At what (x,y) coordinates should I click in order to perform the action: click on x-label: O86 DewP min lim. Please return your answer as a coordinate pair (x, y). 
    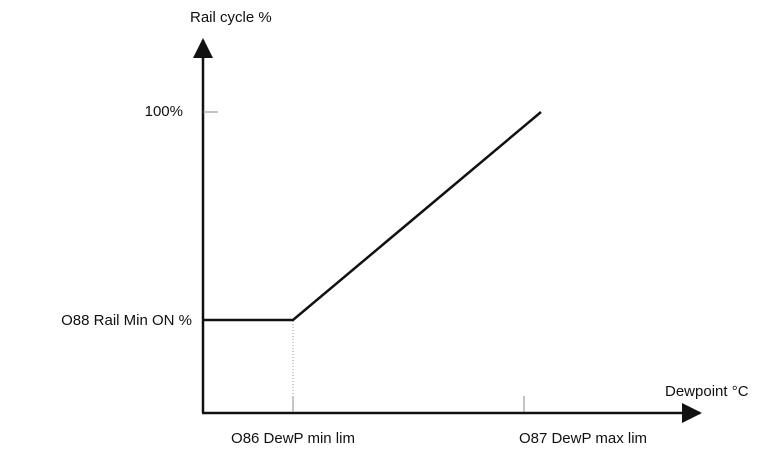
    Looking at the image, I should click on (293, 438).